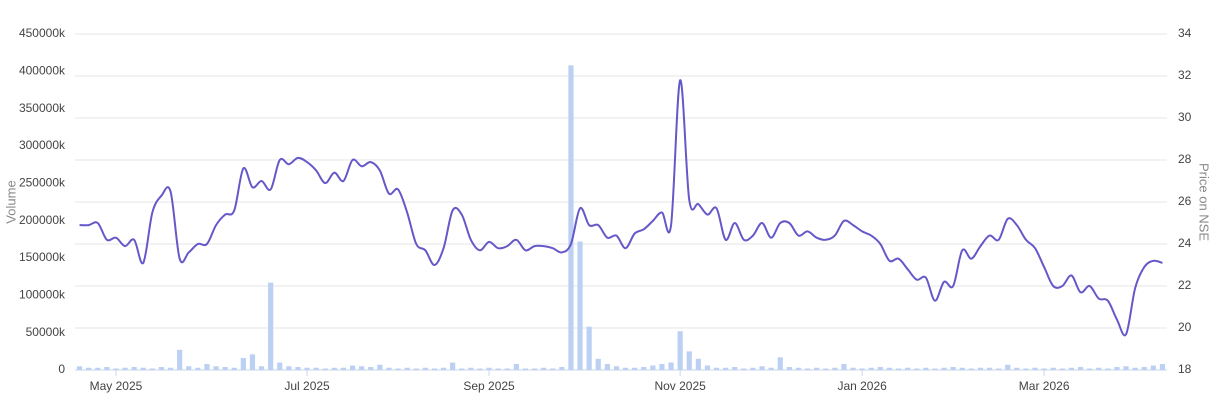 Image resolution: width=1216 pixels, height=410 pixels. I want to click on y-tick-label: 250000k, so click(42, 183).